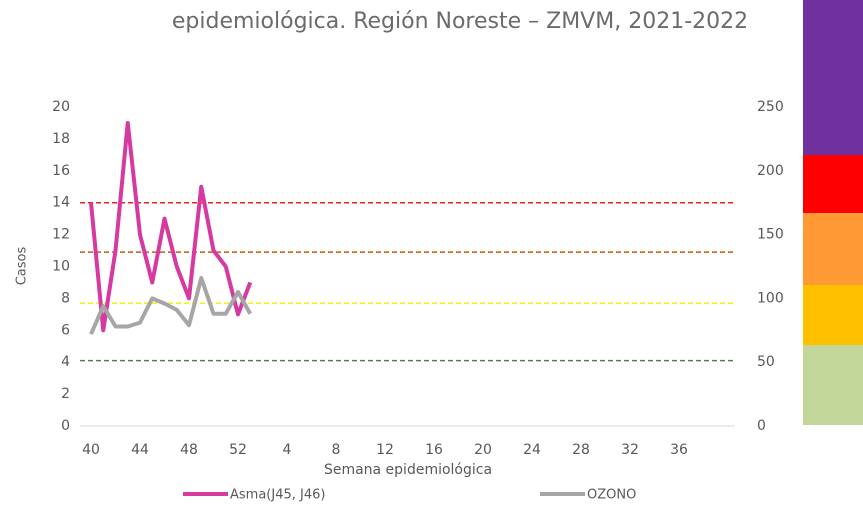 Image resolution: width=863 pixels, height=510 pixels. What do you see at coordinates (91, 450) in the screenshot?
I see `x-tick-label: 40` at bounding box center [91, 450].